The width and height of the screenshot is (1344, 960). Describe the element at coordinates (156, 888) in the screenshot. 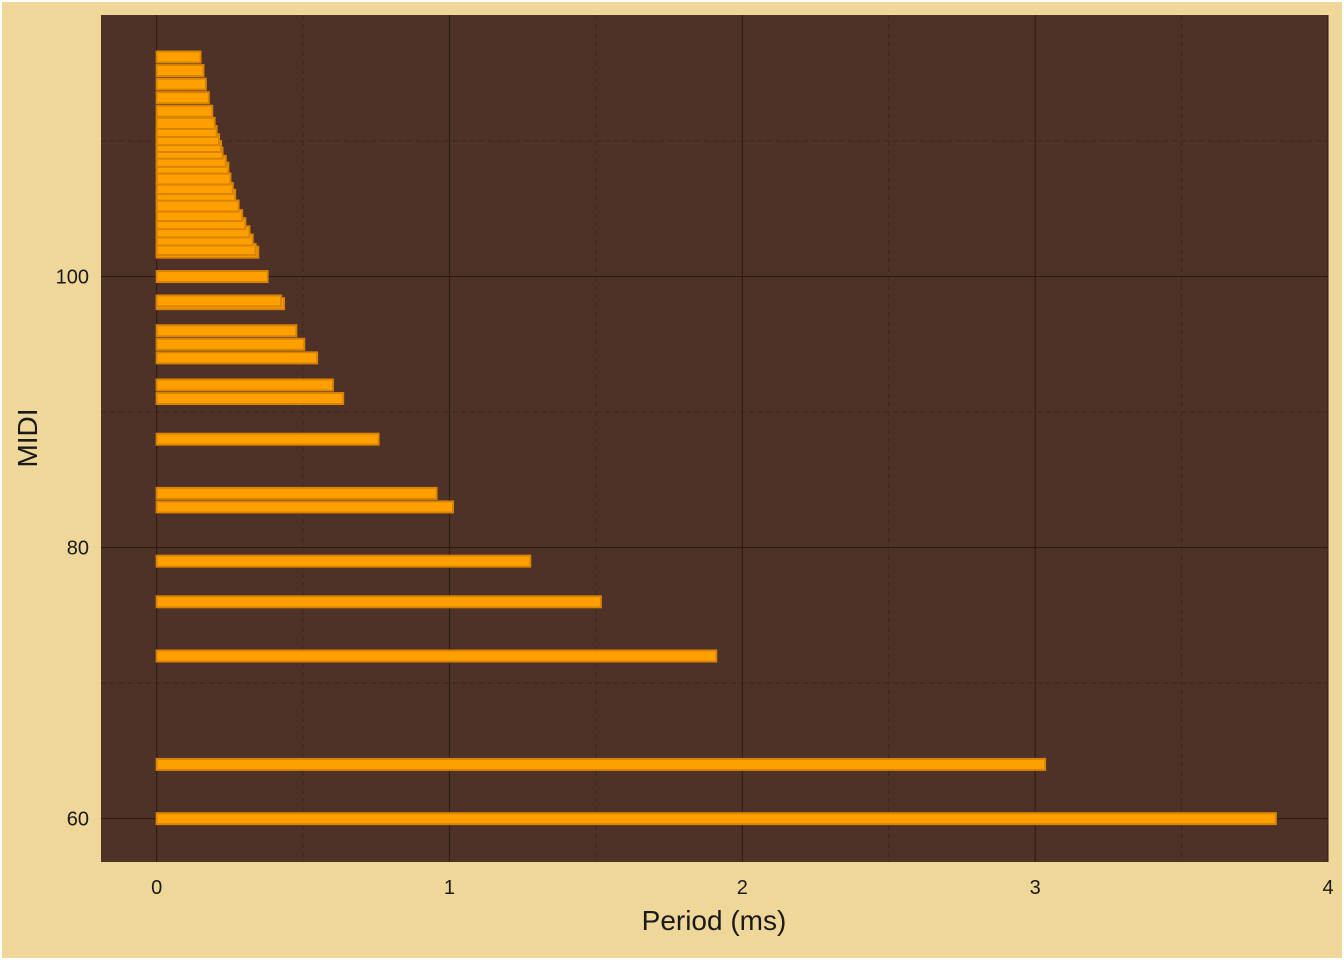

I see `x-tick-label: 0` at that location.